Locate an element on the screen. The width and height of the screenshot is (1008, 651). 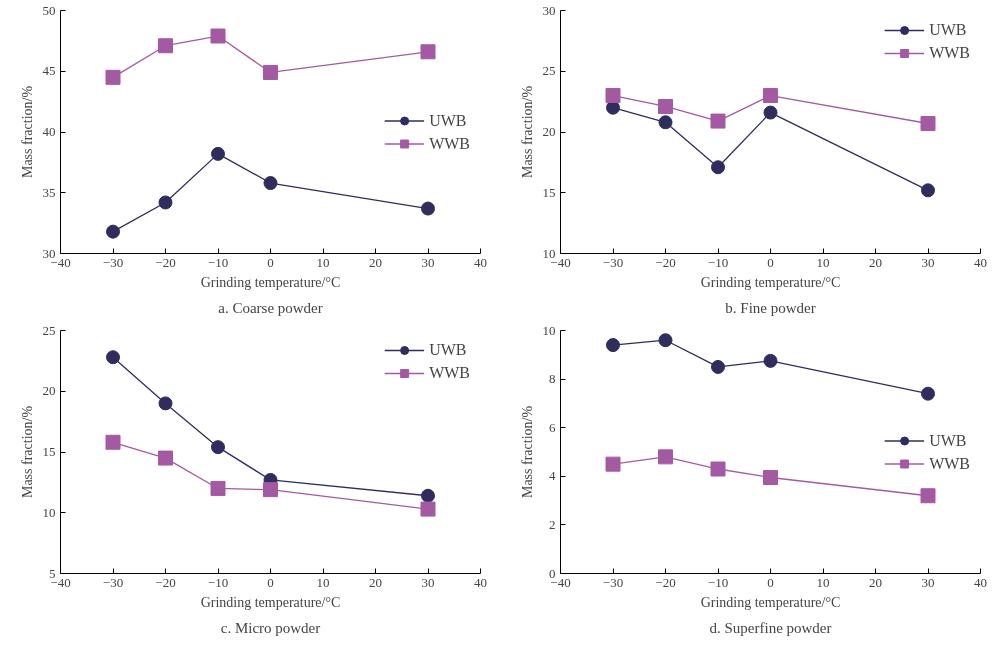
y-tick-label: 30 is located at coordinates (549, 10).